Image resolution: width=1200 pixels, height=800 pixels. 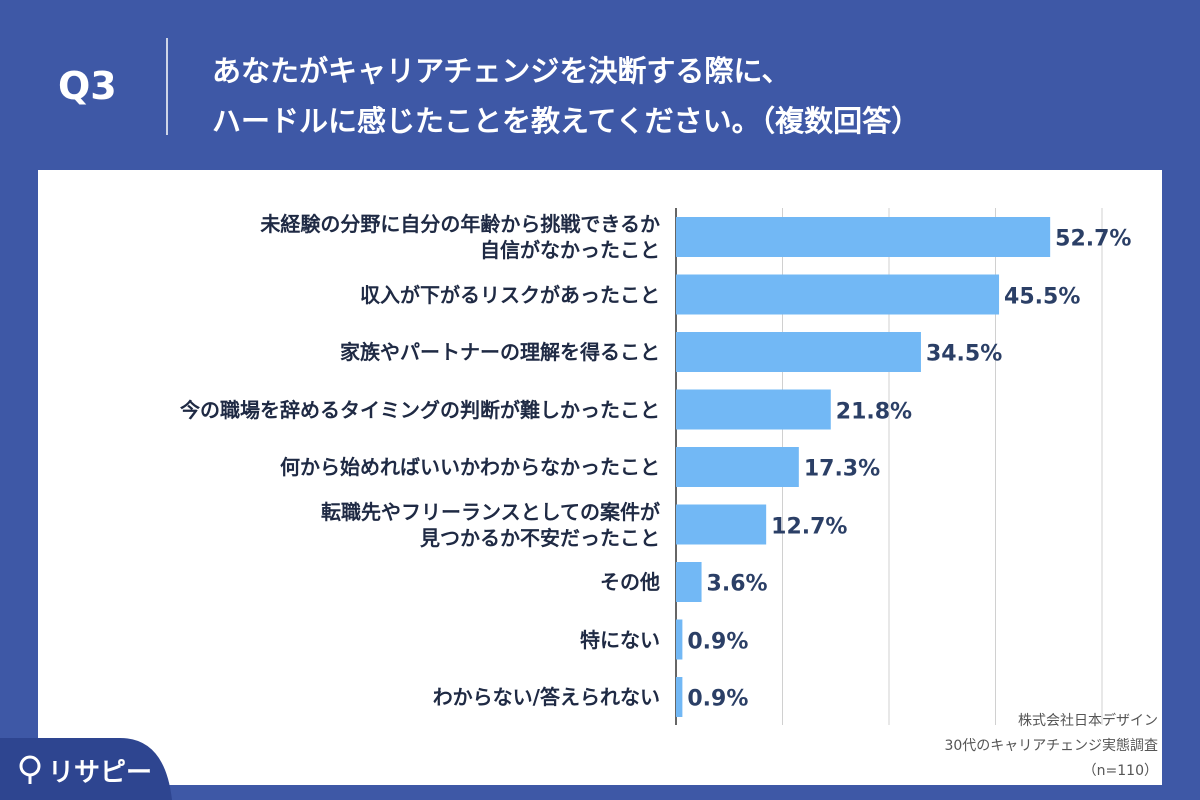 I want to click on category-label: 特にない, so click(x=620, y=639).